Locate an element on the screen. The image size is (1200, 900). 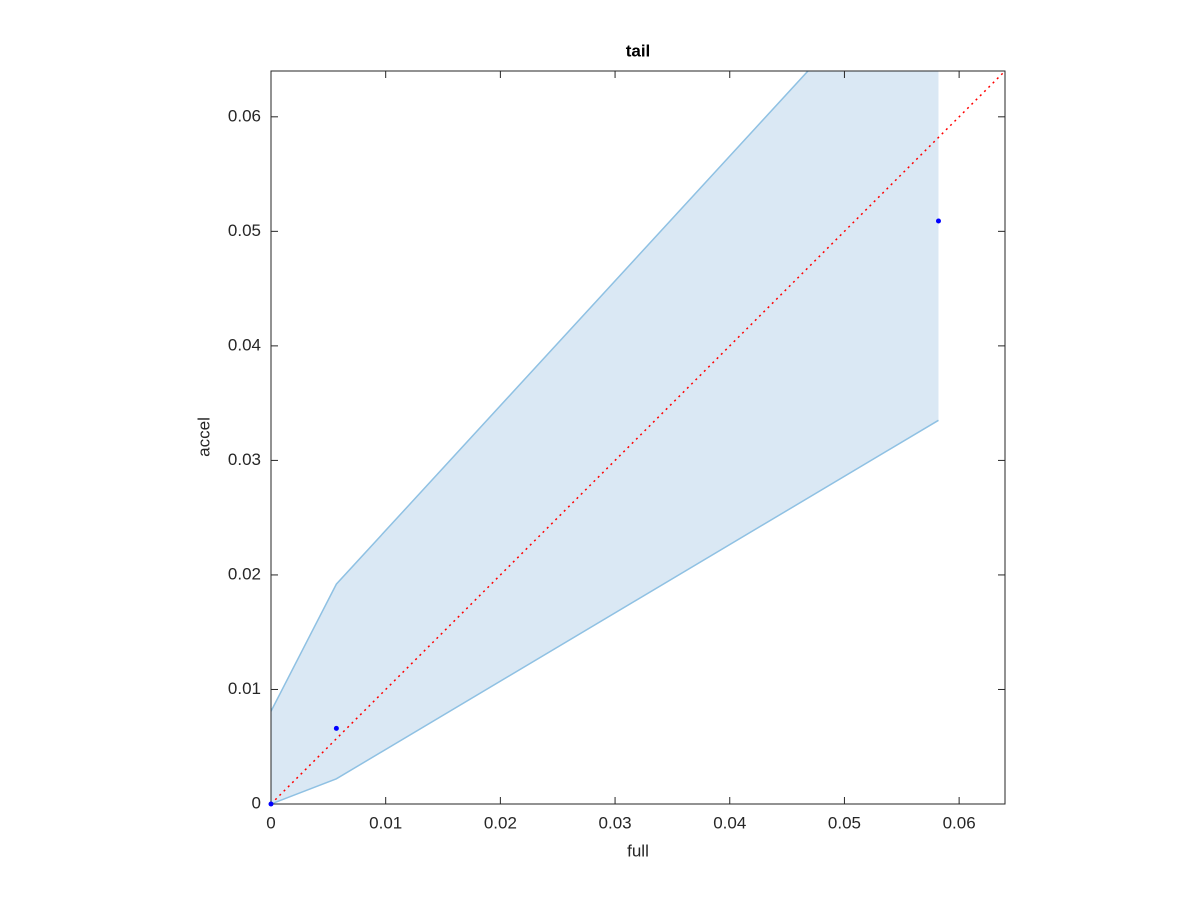
y-tick-label: 0.01 is located at coordinates (244, 688).